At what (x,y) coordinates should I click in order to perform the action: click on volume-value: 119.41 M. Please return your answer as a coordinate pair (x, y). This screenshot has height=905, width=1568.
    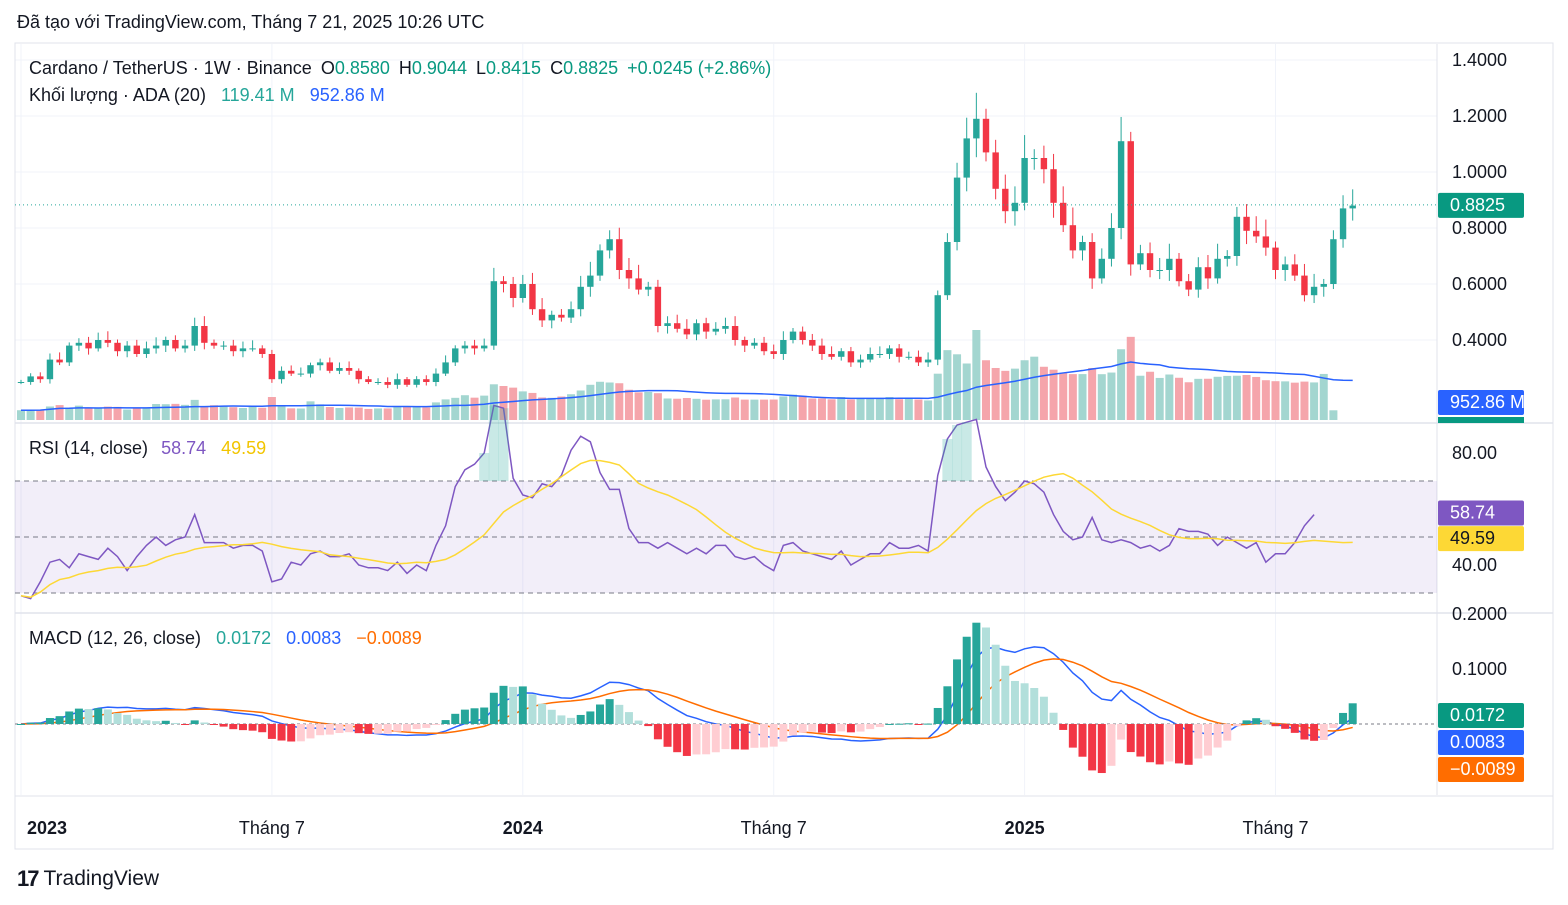
    Looking at the image, I should click on (257, 95).